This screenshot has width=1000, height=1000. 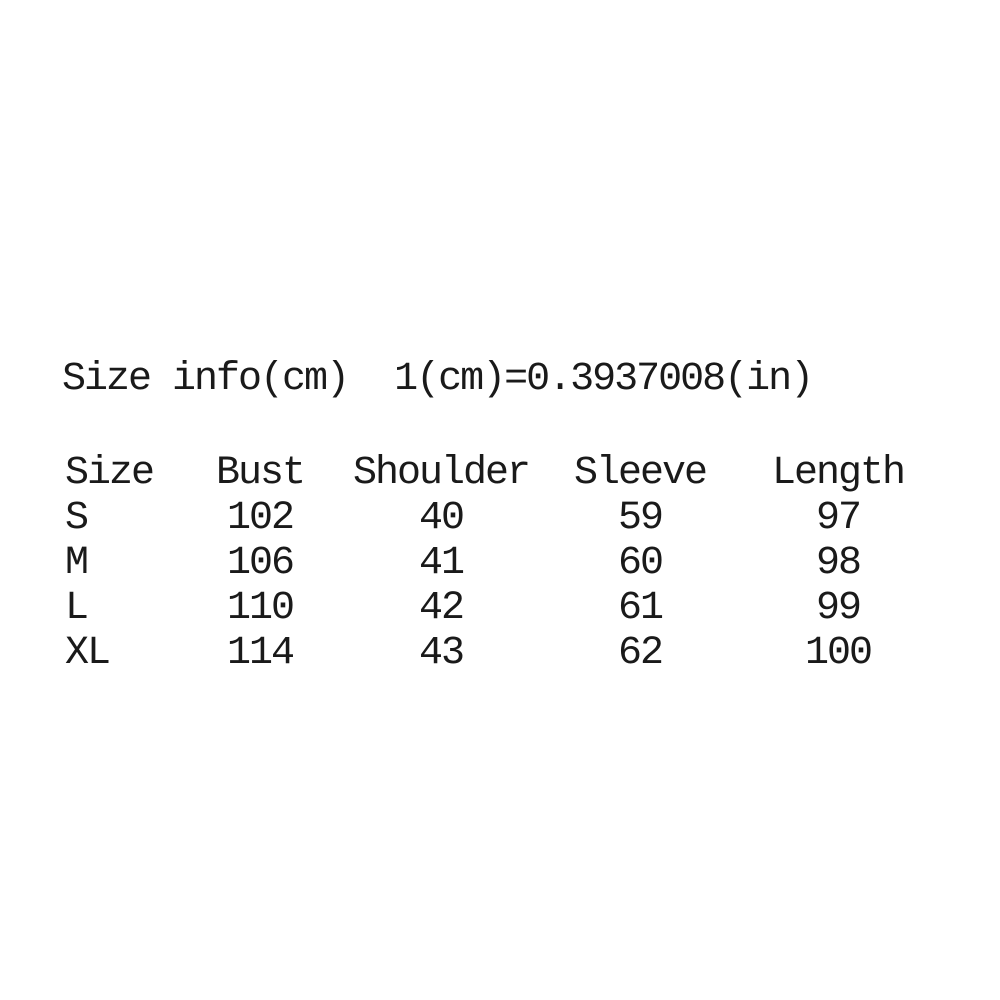 I want to click on table-row-m: M 106 41 60 98, so click(x=504, y=563).